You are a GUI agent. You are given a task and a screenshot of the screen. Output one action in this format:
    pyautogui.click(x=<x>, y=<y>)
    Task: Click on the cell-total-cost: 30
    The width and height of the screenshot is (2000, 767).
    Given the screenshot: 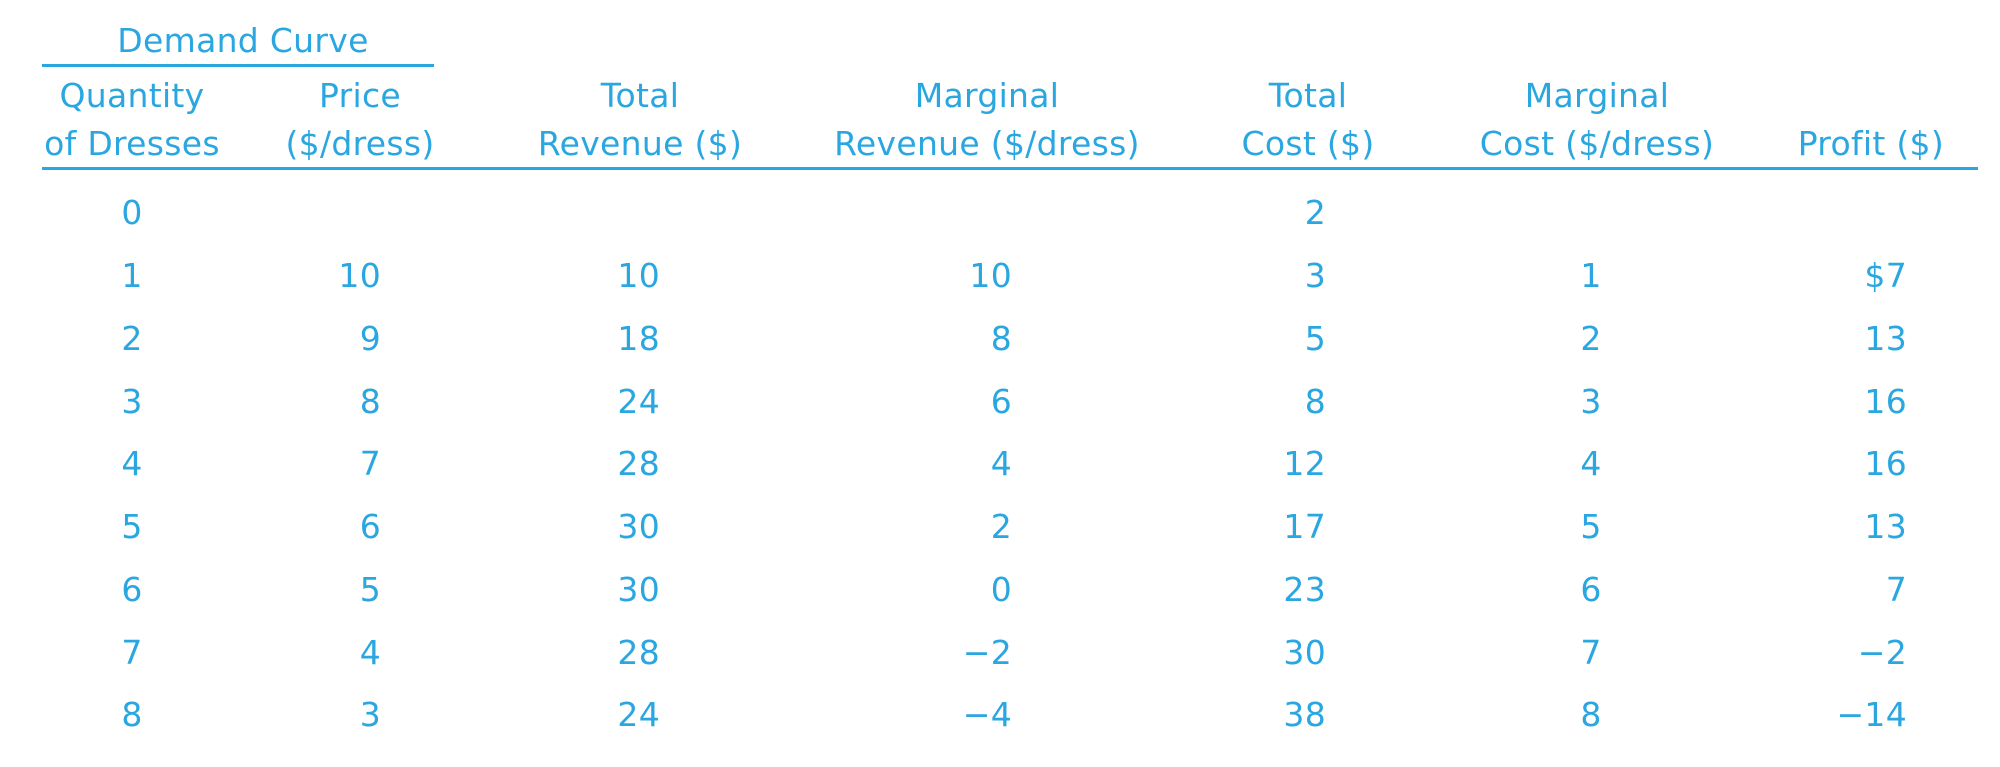 What is the action you would take?
    pyautogui.click(x=1304, y=652)
    